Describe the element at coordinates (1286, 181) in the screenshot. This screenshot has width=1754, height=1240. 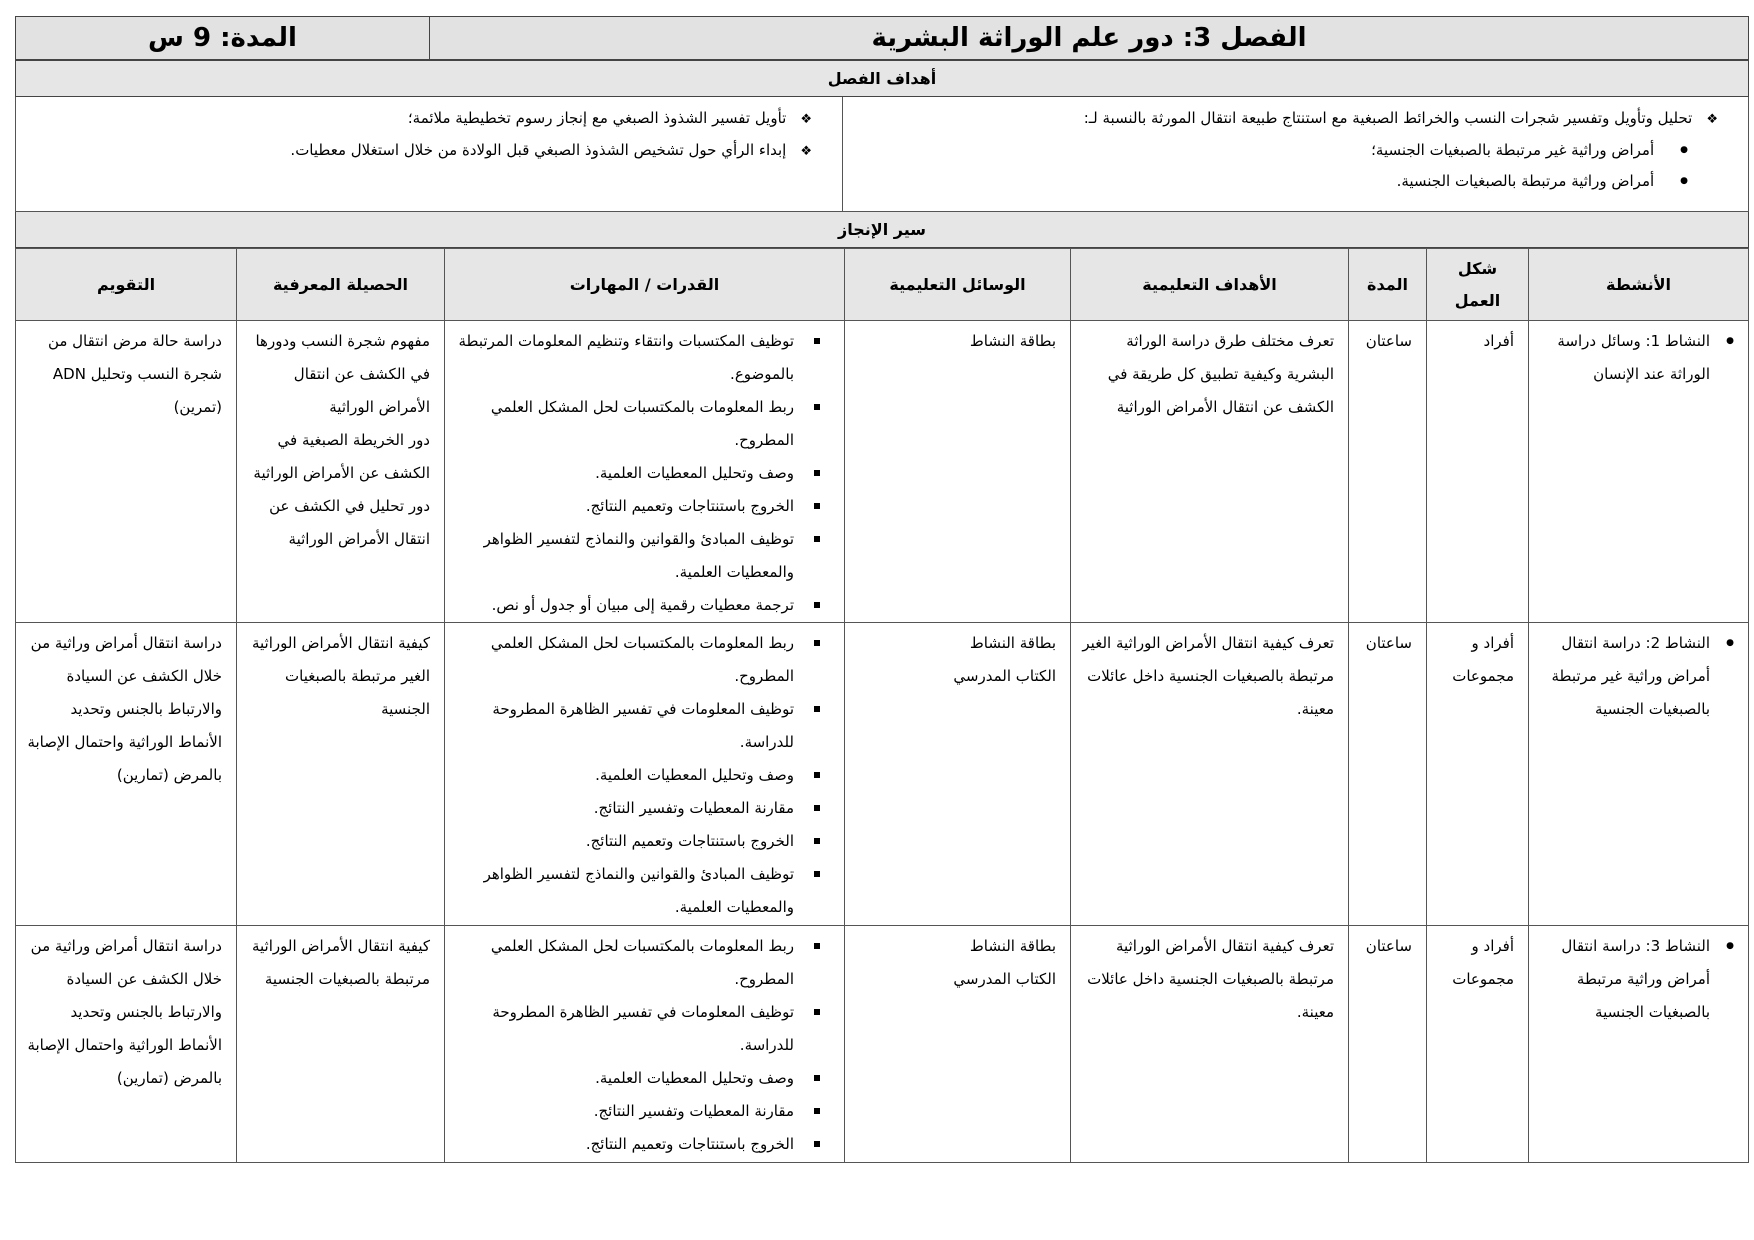
I see `goal-subitem: أمراض وراثية مرتبطة بالصبغيات الجنسية.` at that location.